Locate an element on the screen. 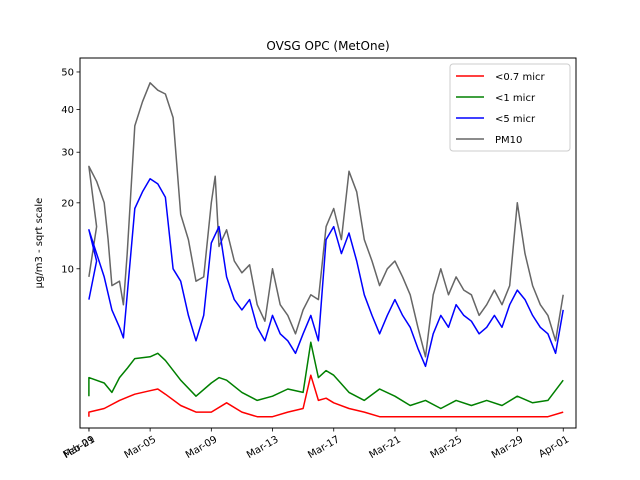 The width and height of the screenshot is (640, 480). y-tick-label: 50 is located at coordinates (67, 72).